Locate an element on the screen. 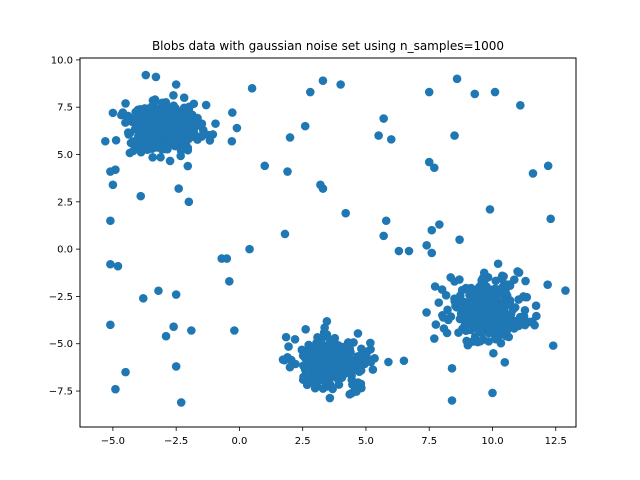 The width and height of the screenshot is (640, 480). x-tick-label: 5.0 is located at coordinates (366, 441).